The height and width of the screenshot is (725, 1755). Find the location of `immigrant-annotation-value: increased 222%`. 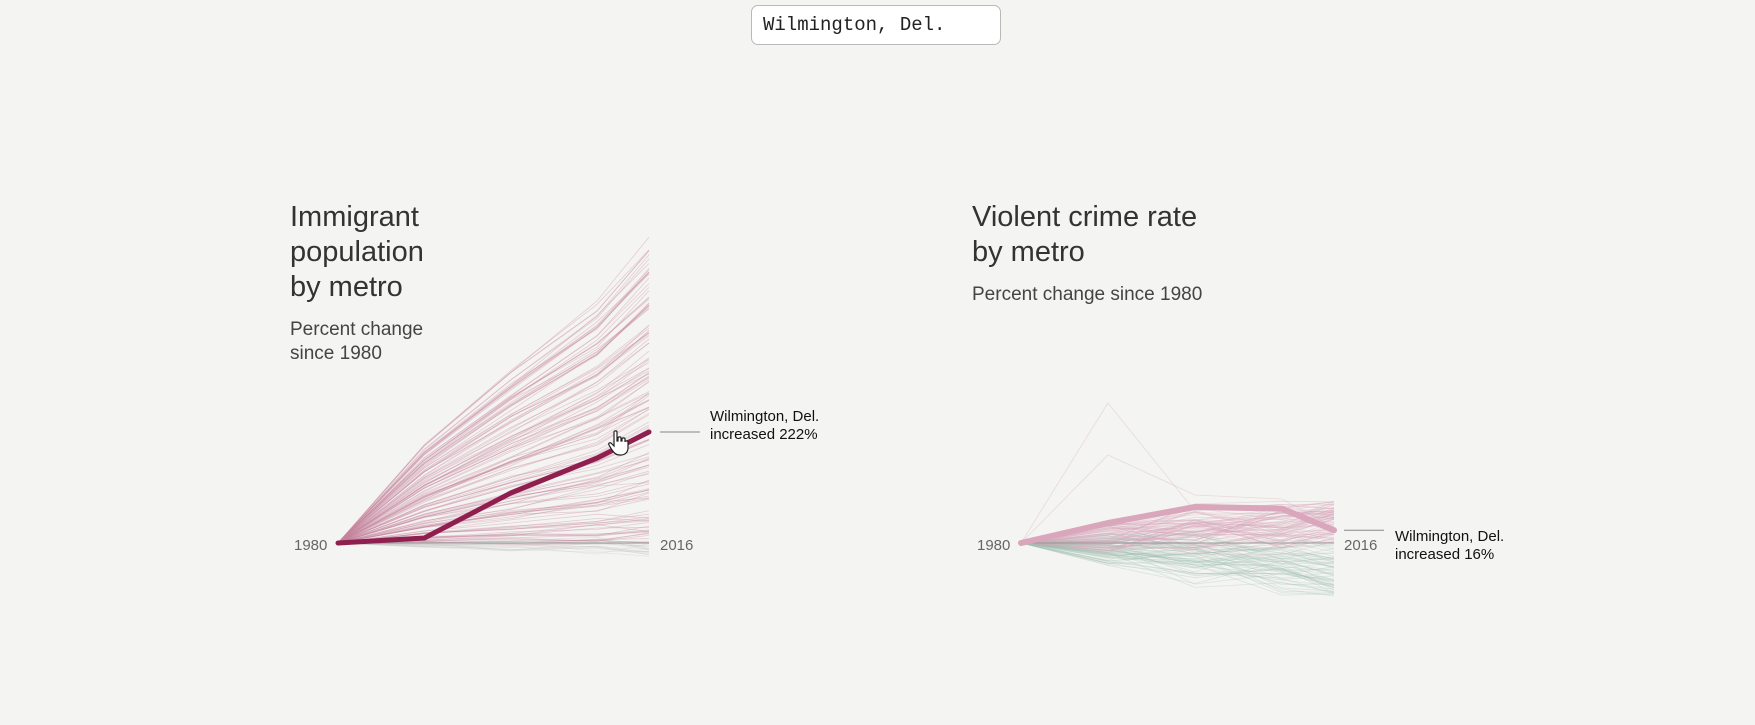

immigrant-annotation-value: increased 222% is located at coordinates (764, 434).